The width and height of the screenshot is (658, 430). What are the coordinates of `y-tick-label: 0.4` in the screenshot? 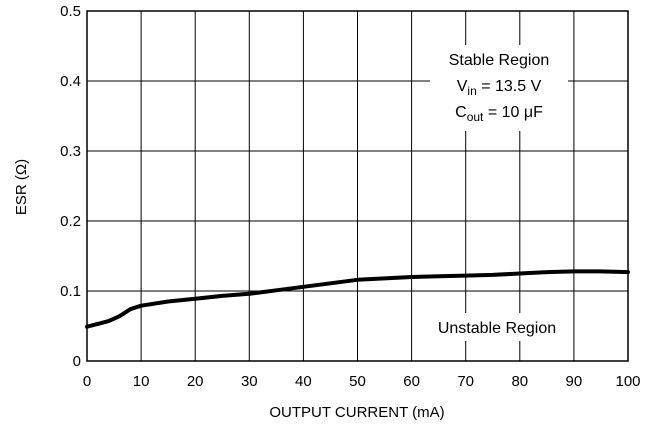 It's located at (70, 81).